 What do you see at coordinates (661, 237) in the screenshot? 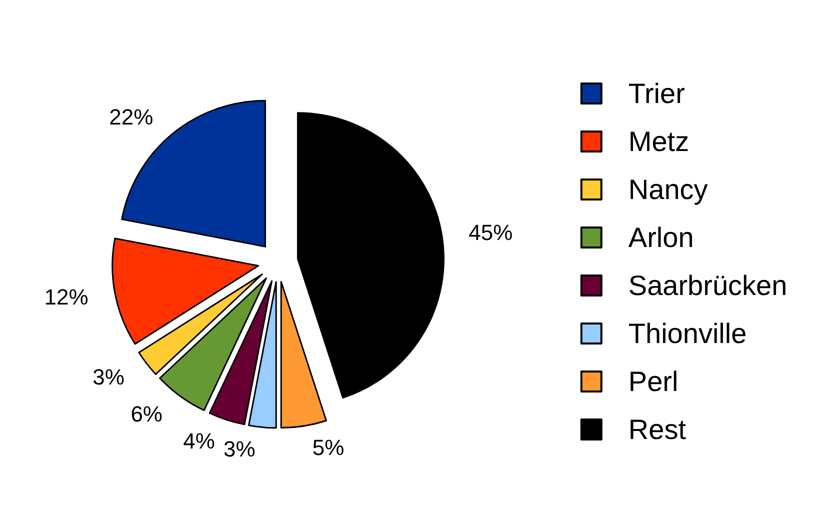
I see `legend-label: Arlon` at bounding box center [661, 237].